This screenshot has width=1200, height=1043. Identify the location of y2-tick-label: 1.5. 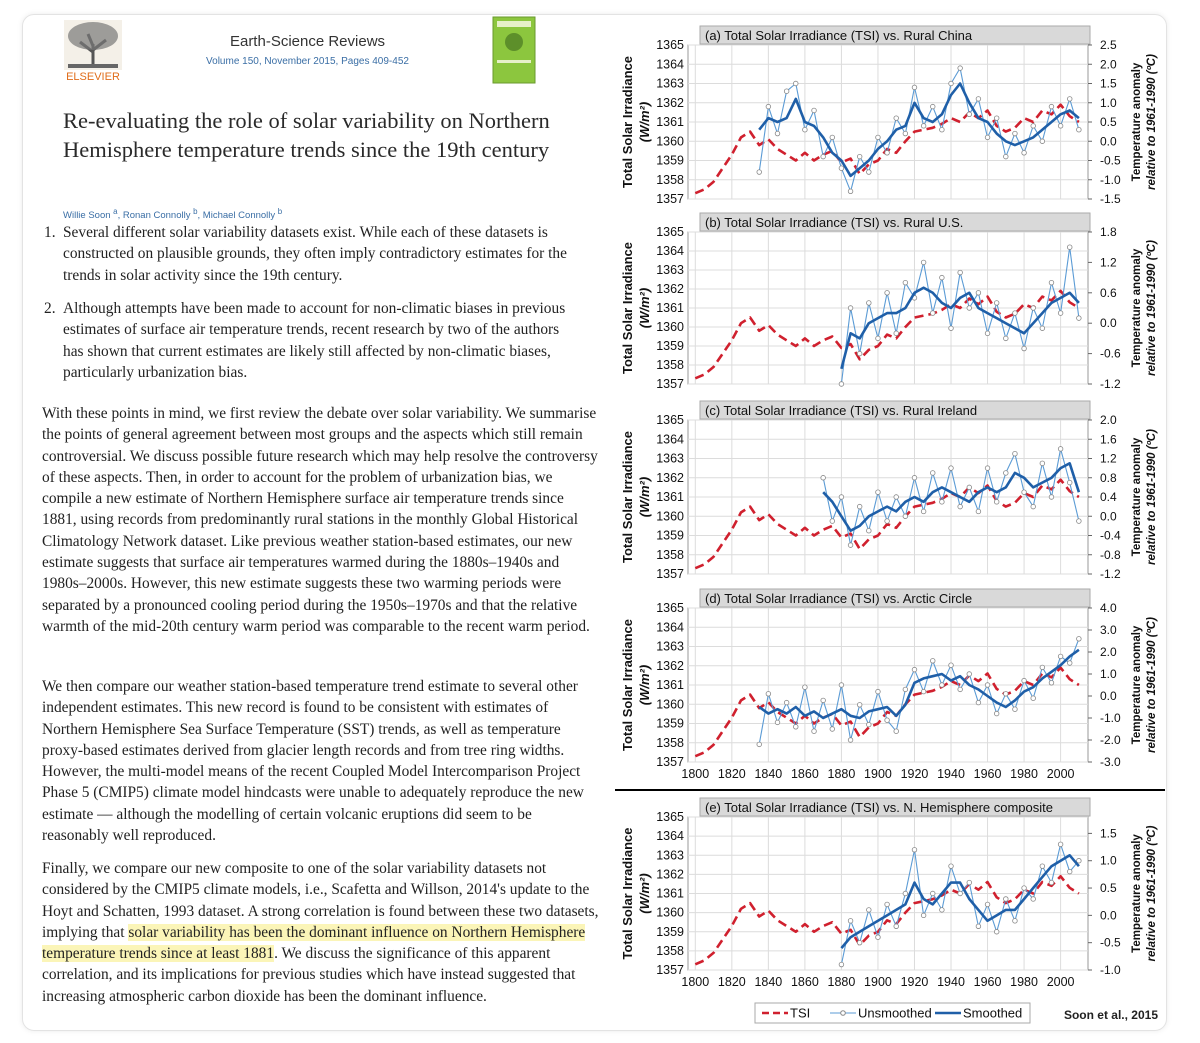
(1108, 833).